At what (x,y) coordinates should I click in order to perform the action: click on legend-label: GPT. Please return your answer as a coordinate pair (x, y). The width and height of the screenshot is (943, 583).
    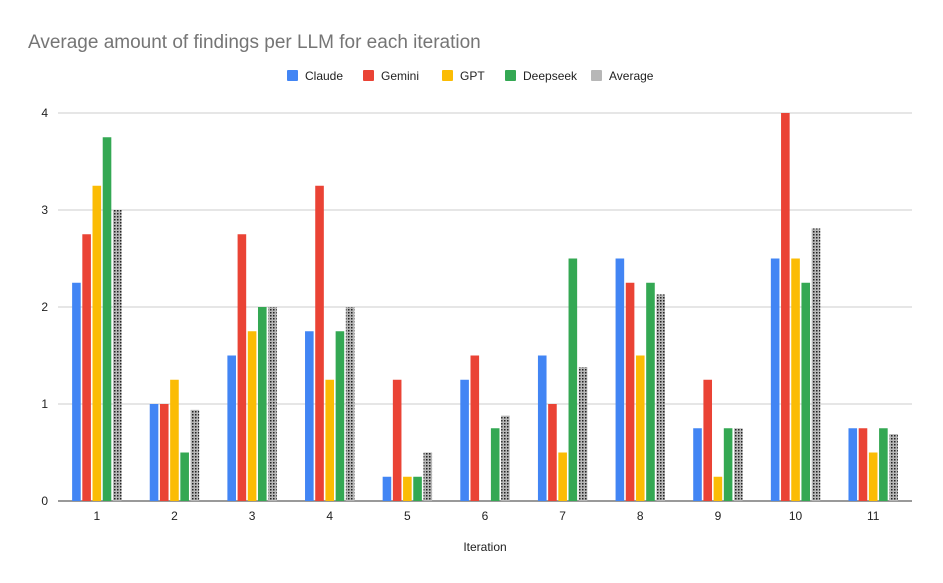
    Looking at the image, I should click on (472, 76).